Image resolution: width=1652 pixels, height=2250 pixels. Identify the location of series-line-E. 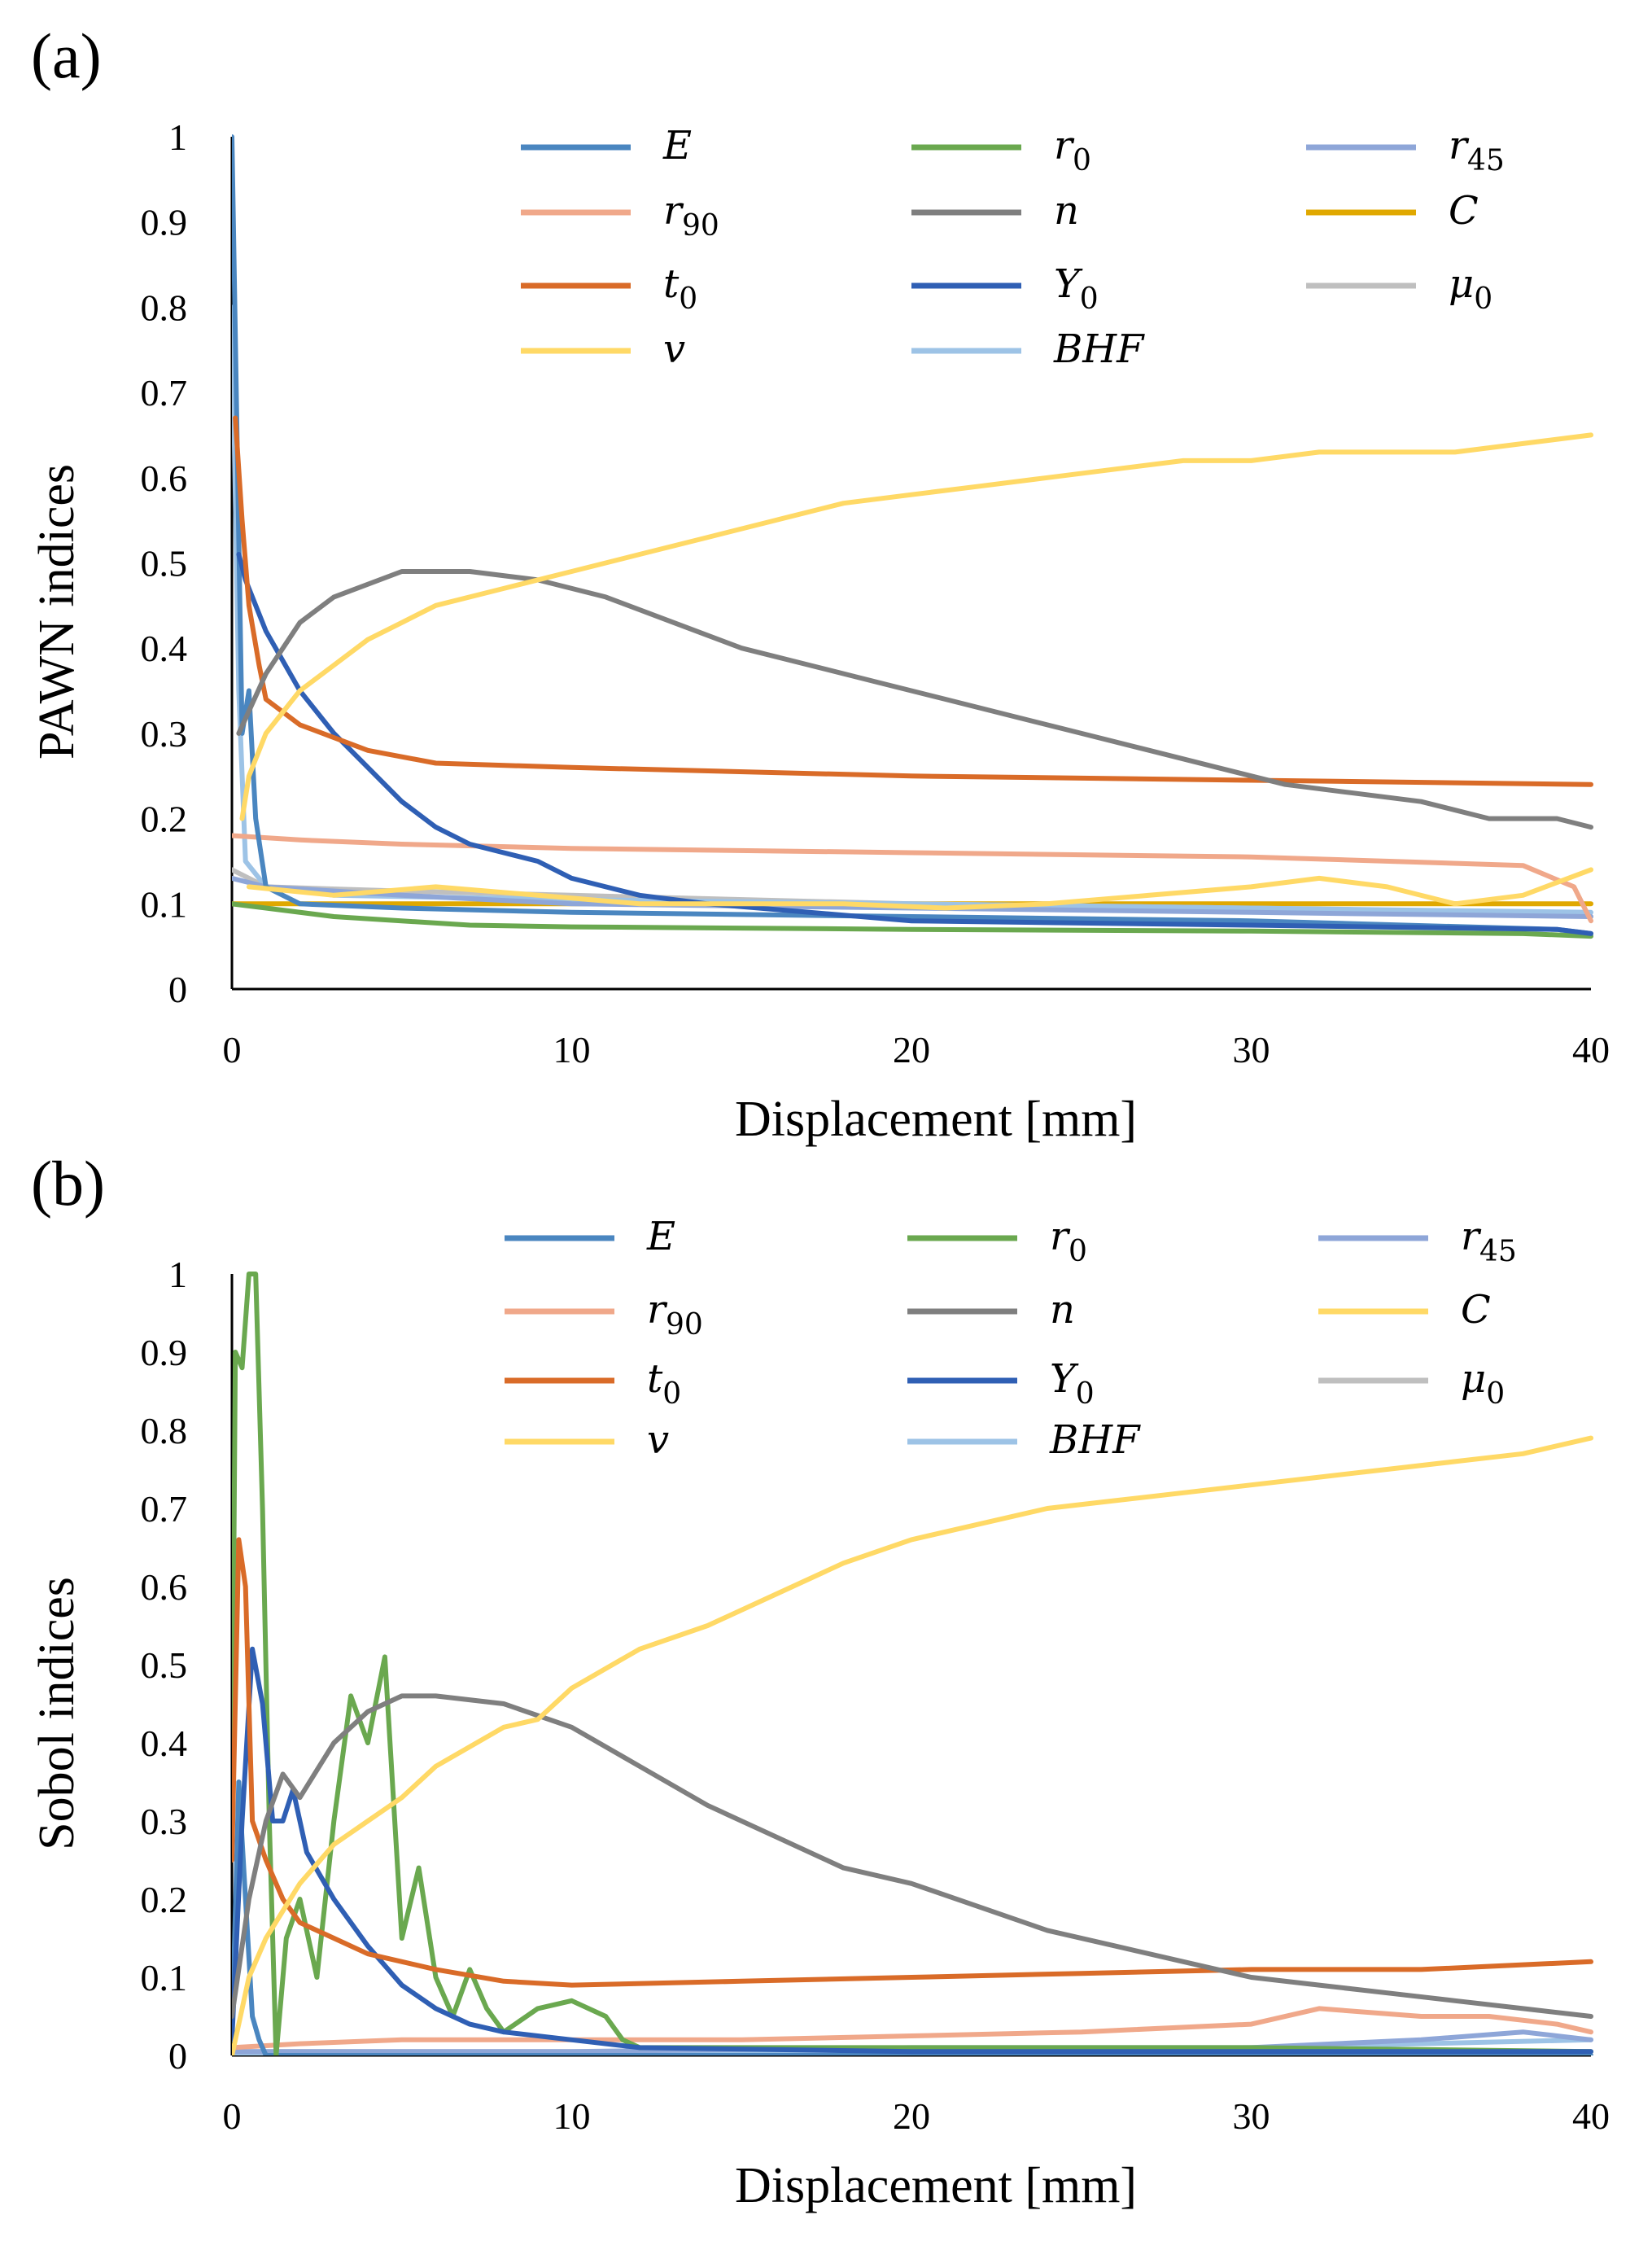
(912, 1917).